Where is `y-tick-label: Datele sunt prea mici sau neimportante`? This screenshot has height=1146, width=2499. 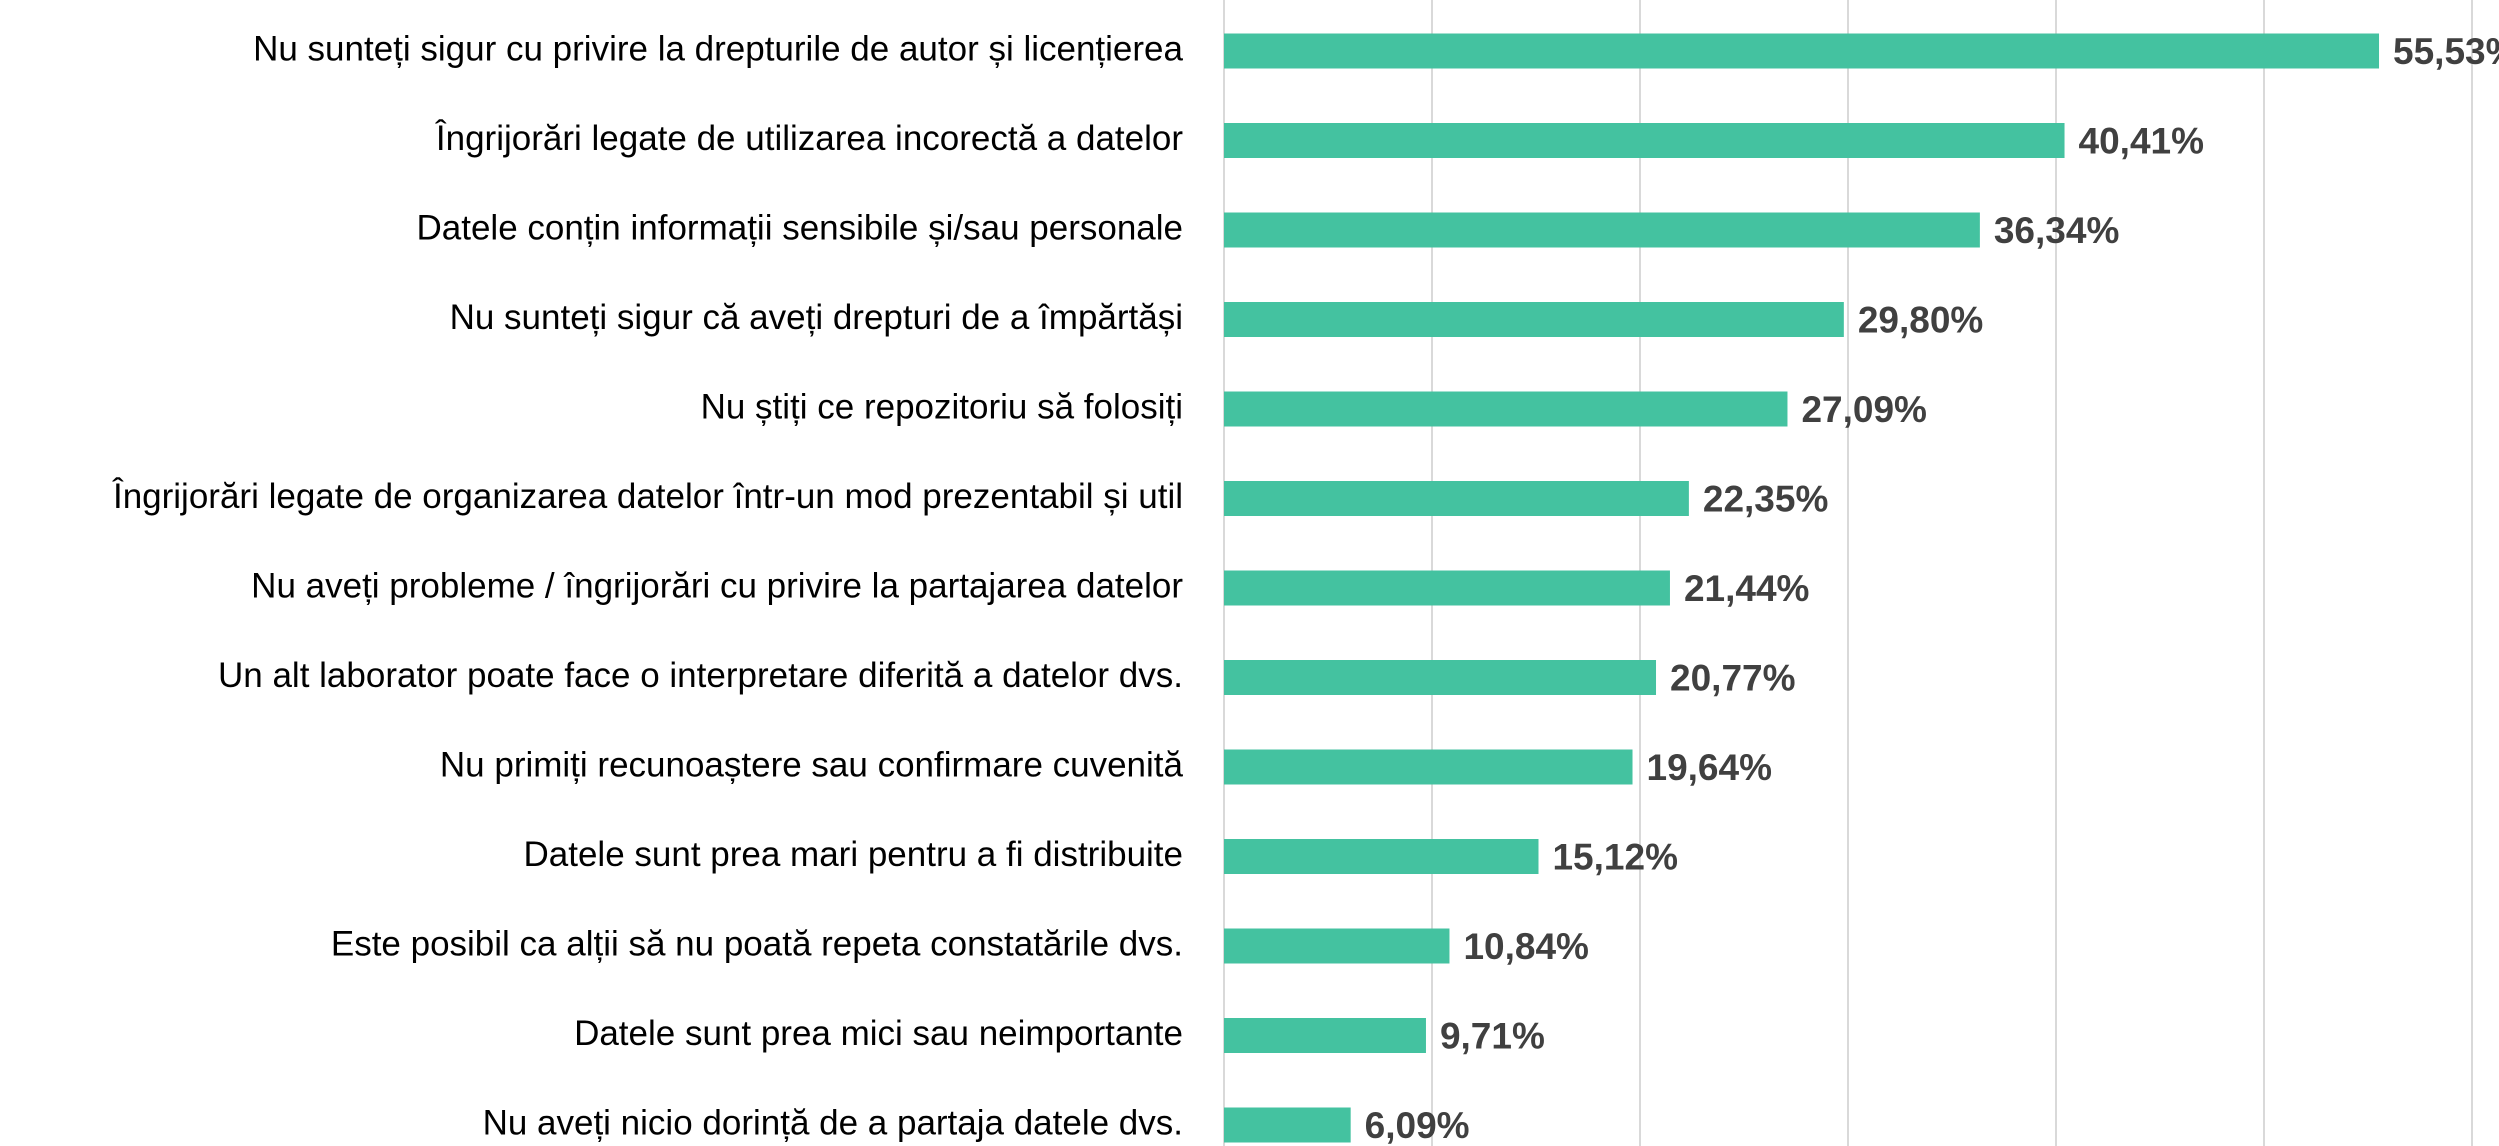 y-tick-label: Datele sunt prea mici sau neimportante is located at coordinates (878, 1033).